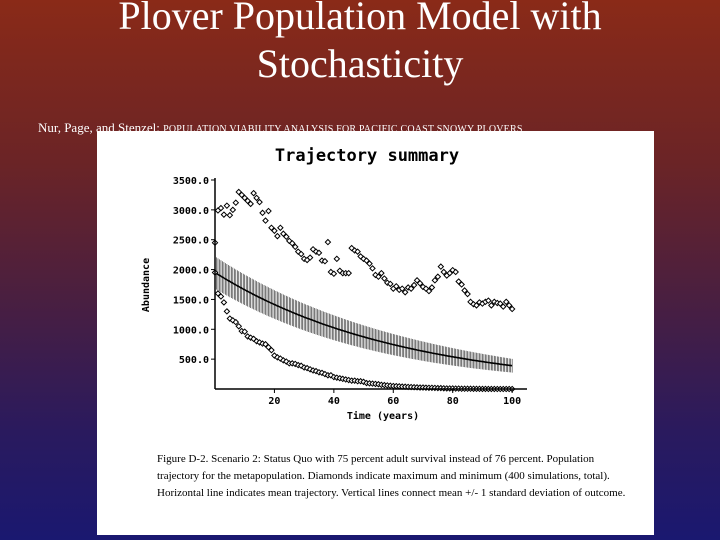  I want to click on y-axis-label: Abundance, so click(146, 285).